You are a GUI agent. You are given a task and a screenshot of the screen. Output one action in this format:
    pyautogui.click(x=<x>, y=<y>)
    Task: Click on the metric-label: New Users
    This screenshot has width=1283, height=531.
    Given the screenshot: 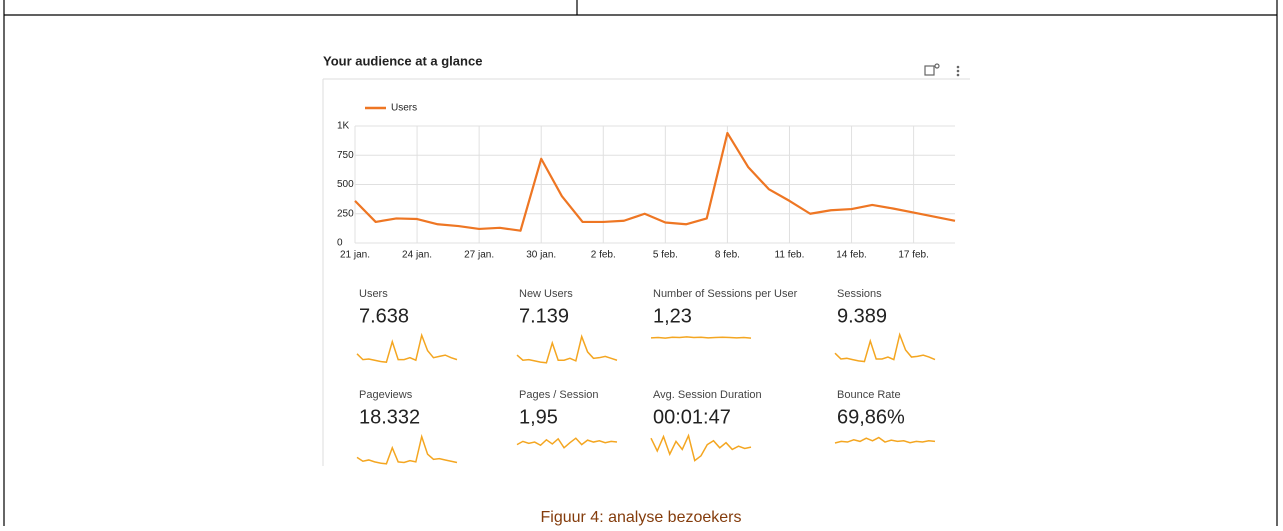 What is the action you would take?
    pyautogui.click(x=546, y=294)
    